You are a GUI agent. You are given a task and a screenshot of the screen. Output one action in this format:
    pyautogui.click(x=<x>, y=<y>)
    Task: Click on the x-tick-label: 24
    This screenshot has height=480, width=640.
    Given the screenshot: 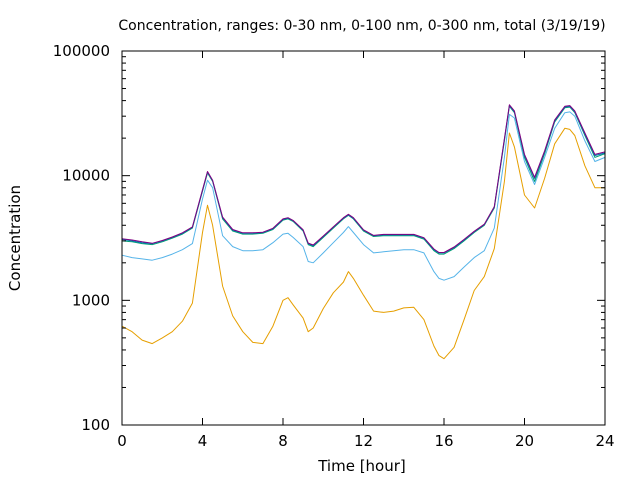 What is the action you would take?
    pyautogui.click(x=604, y=441)
    